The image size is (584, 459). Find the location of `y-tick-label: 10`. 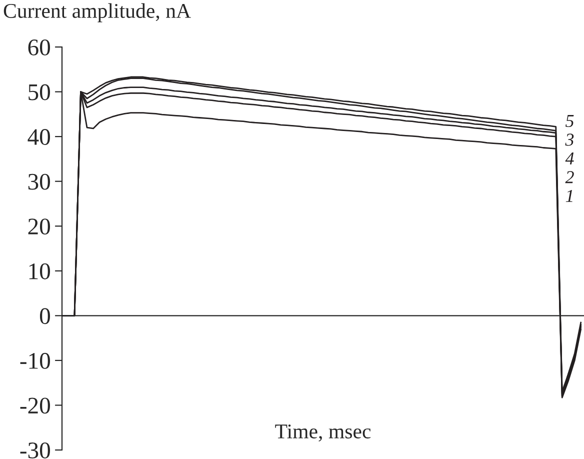

y-tick-label: 10 is located at coordinates (39, 271).